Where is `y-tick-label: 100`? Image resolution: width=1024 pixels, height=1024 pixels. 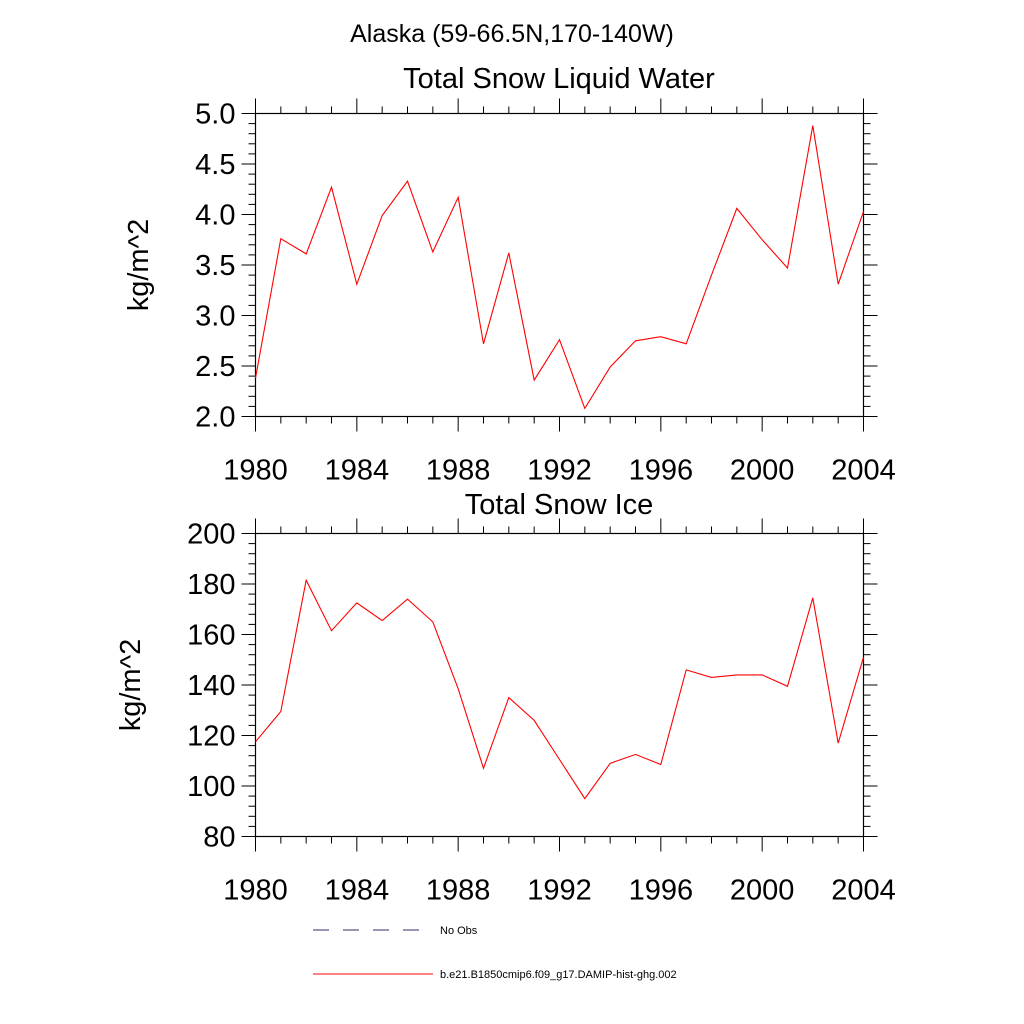
y-tick-label: 100 is located at coordinates (211, 787).